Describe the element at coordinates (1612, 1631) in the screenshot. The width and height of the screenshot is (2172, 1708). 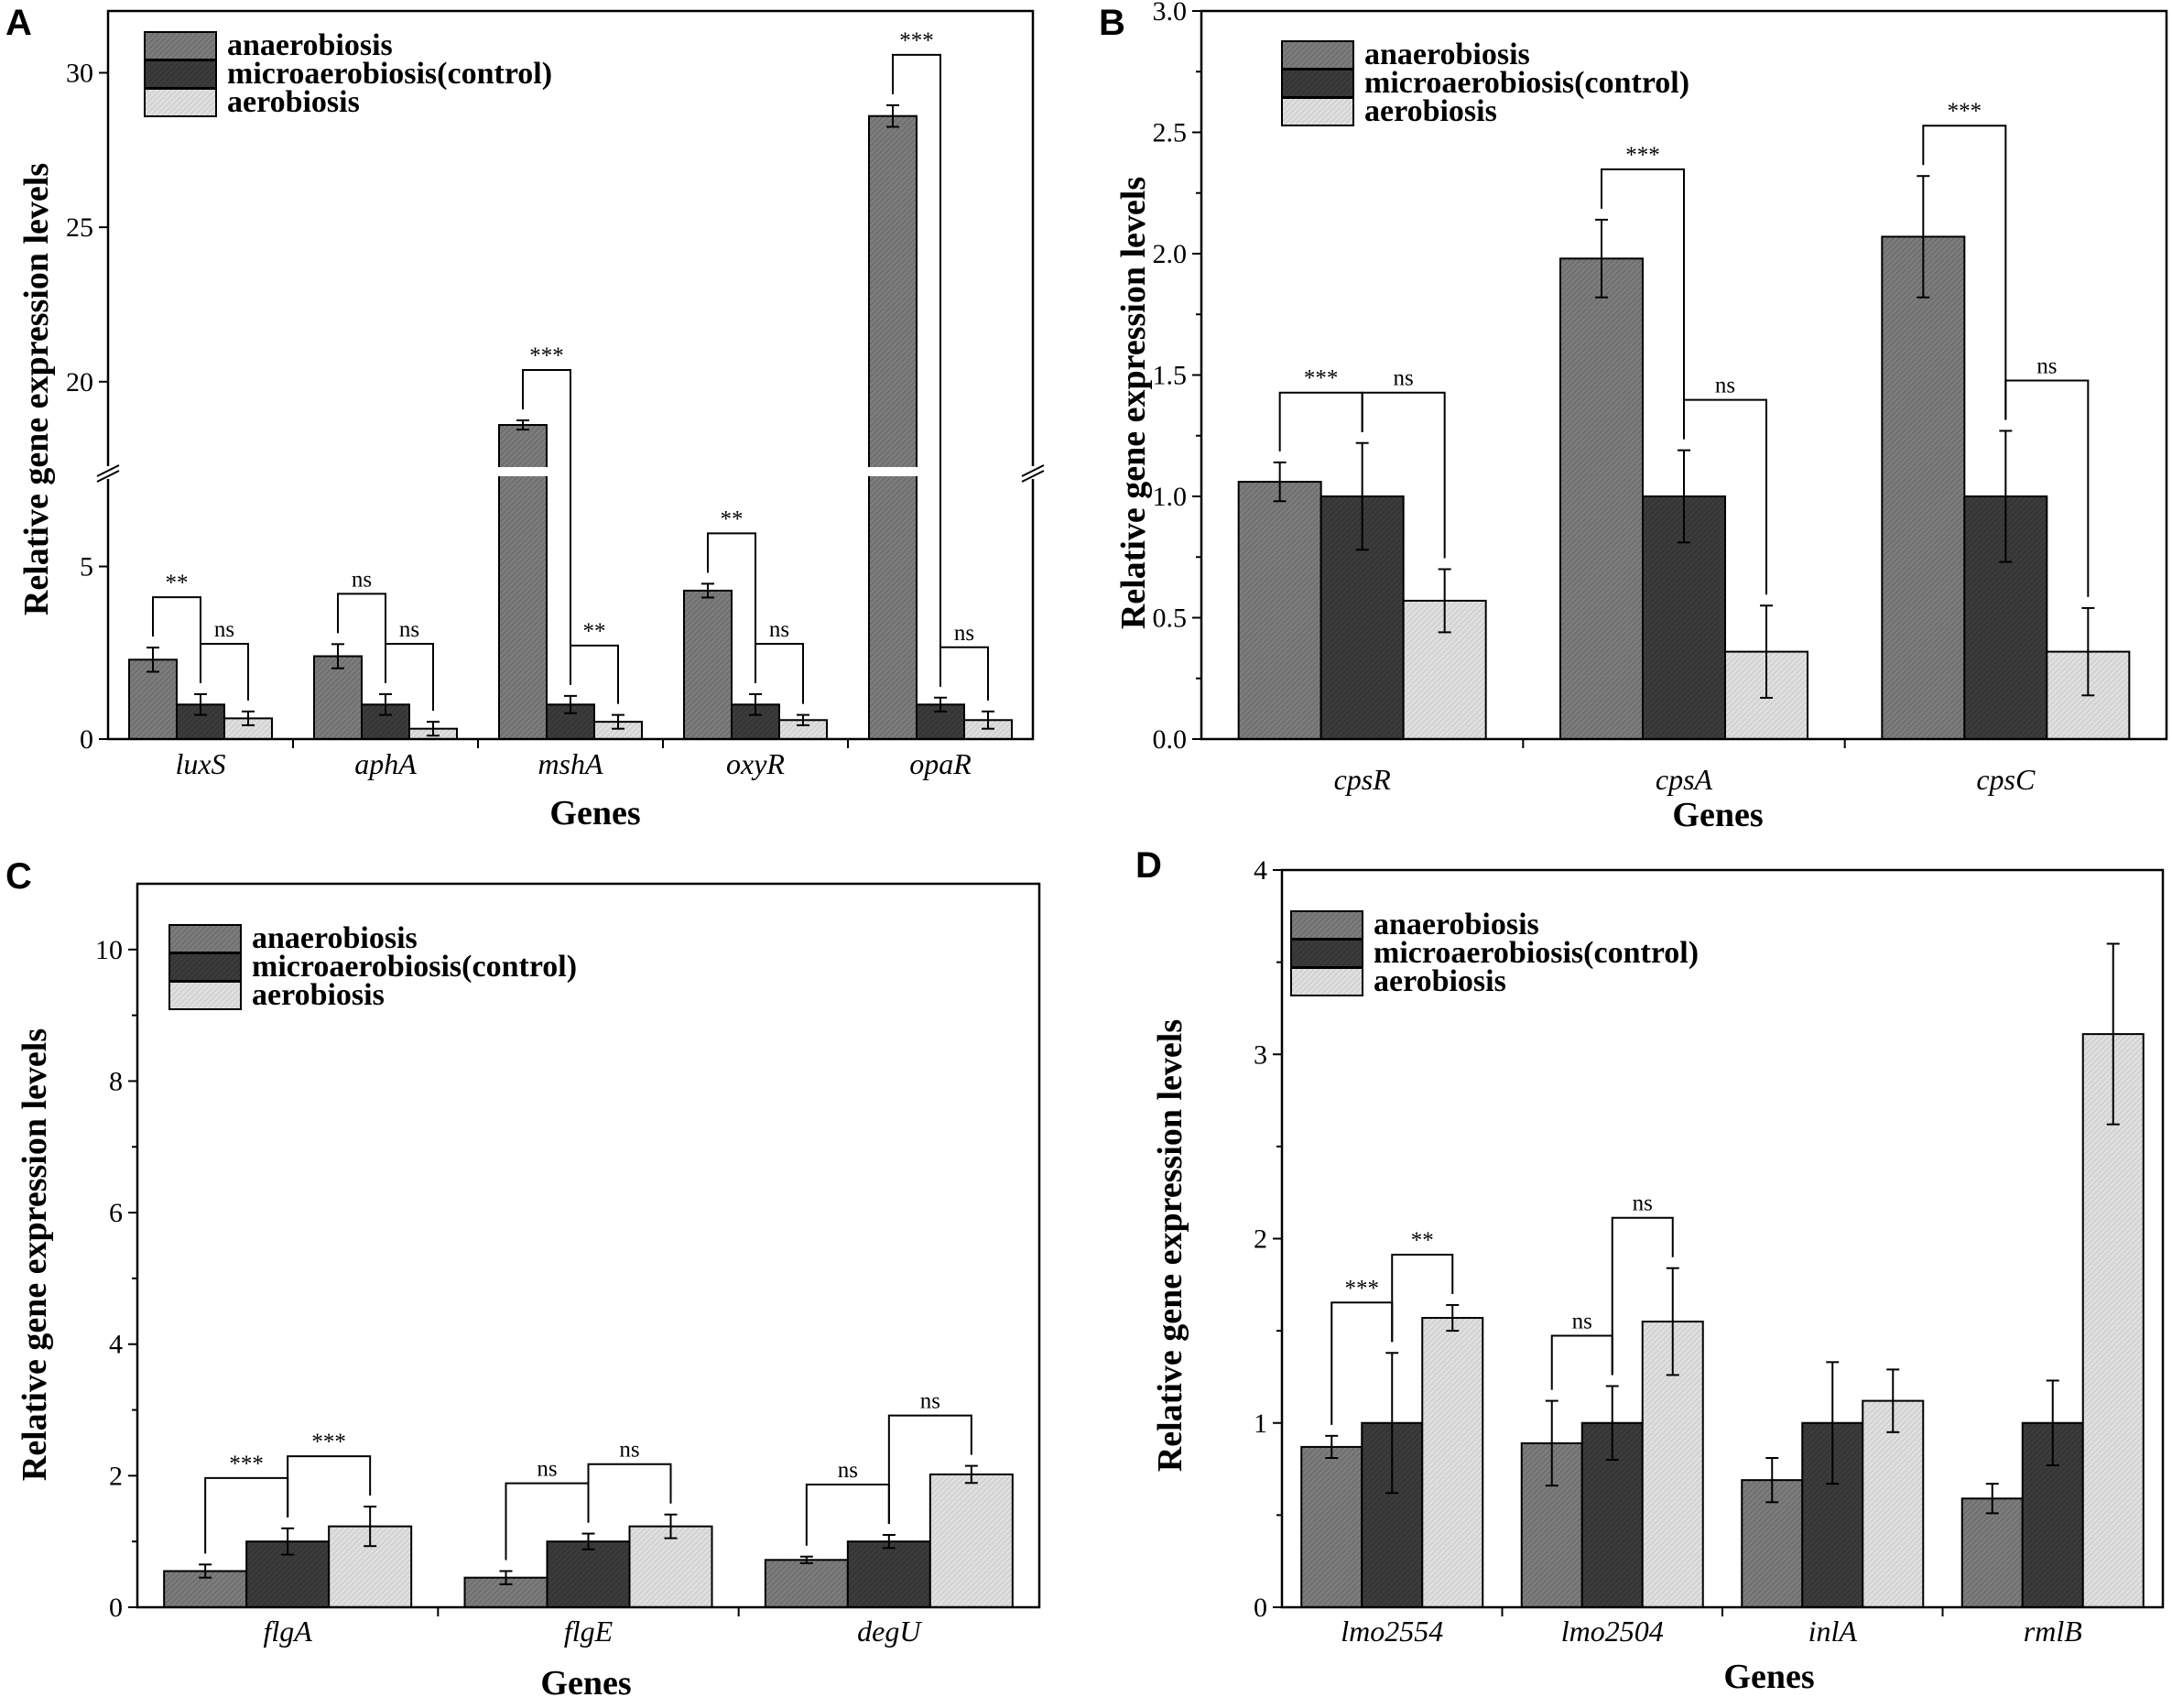
I see `category-label-lmo2504: lmo2504` at that location.